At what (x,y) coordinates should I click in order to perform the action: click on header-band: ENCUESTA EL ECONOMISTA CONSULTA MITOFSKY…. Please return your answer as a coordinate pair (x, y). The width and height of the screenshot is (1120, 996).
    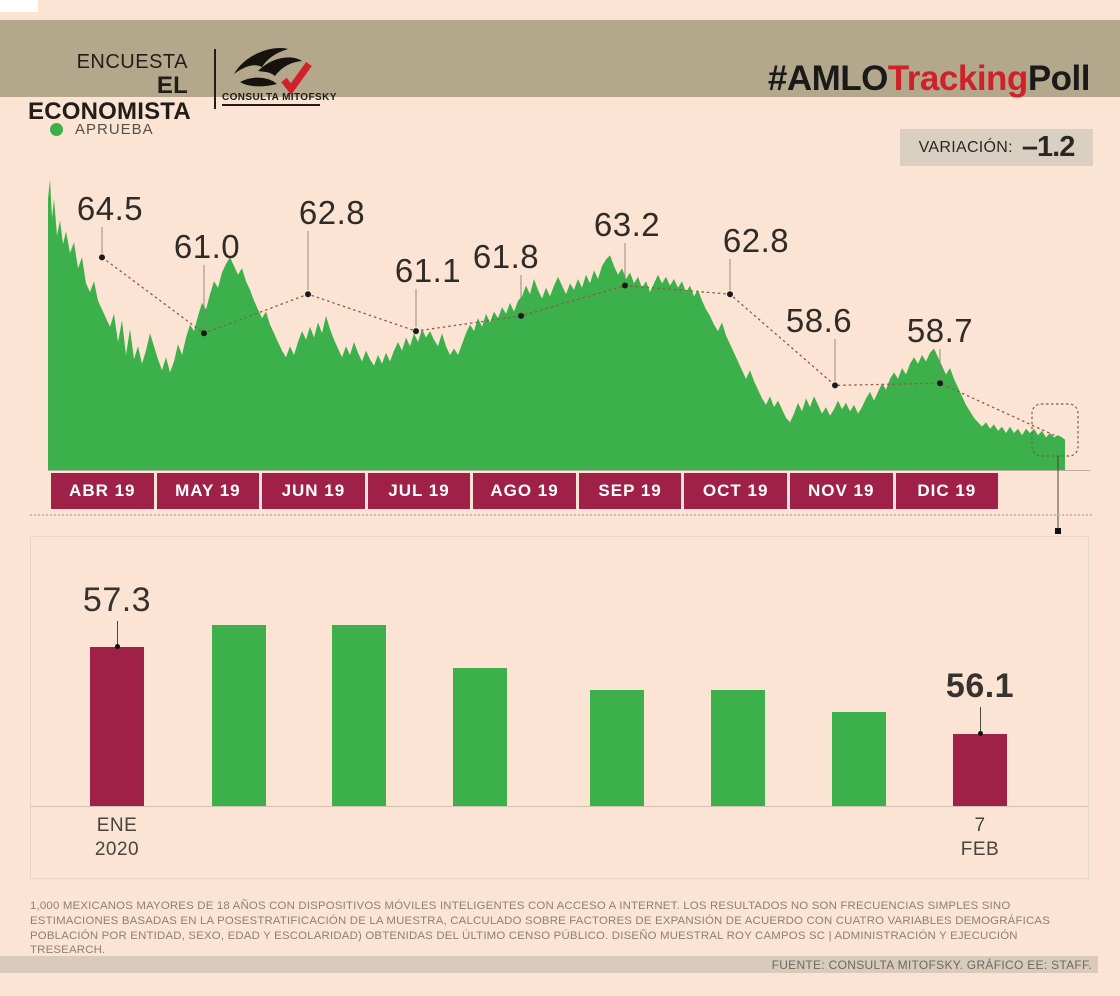
    Looking at the image, I should click on (560, 72).